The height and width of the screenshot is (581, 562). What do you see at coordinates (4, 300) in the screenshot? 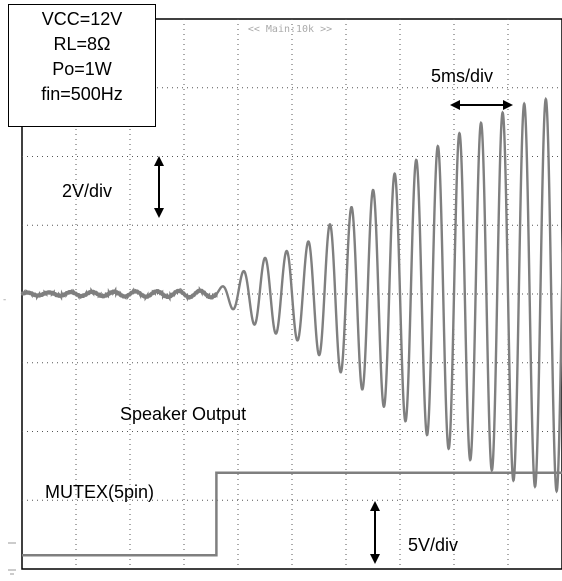
I see `speaker-ground-marker: -` at bounding box center [4, 300].